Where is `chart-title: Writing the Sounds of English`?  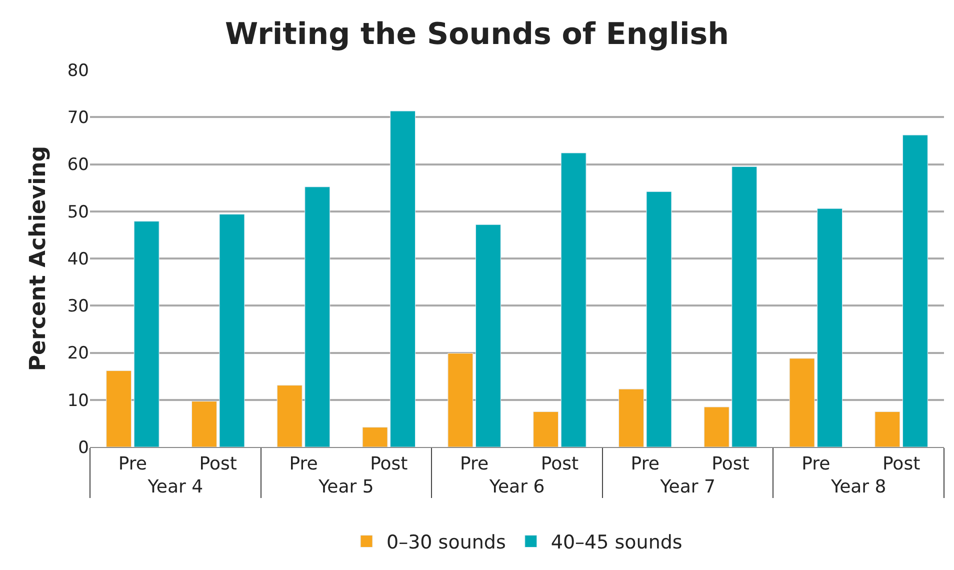
chart-title: Writing the Sounds of English is located at coordinates (477, 34).